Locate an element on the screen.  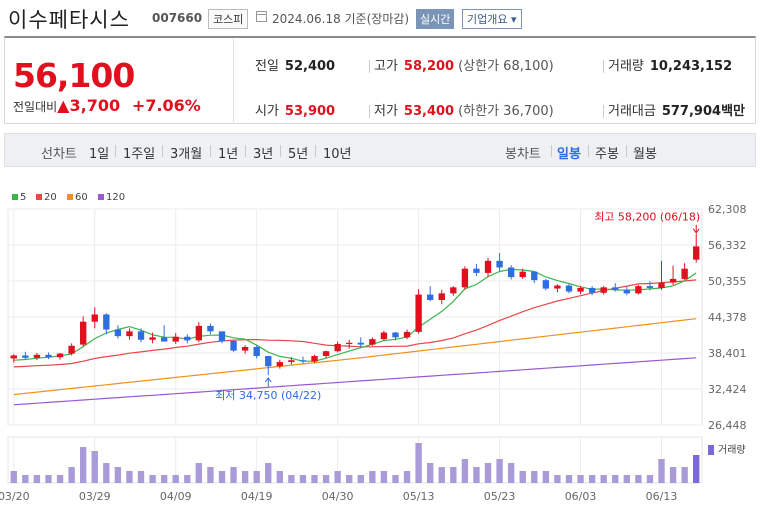
y-tick-label: 62,308 is located at coordinates (727, 209).